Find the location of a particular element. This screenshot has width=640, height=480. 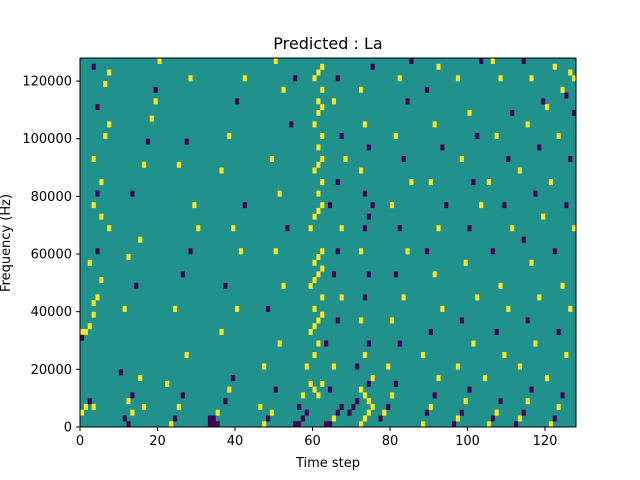

y-tick-label: 0 is located at coordinates (68, 428).